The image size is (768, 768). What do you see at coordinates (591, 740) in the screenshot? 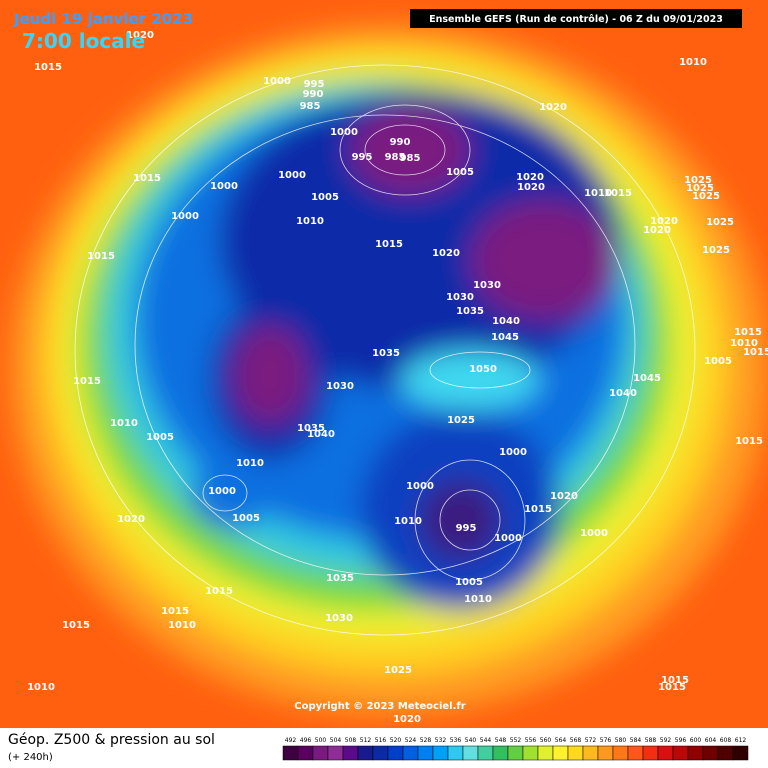
I see `colorbar-label: 572` at bounding box center [591, 740].